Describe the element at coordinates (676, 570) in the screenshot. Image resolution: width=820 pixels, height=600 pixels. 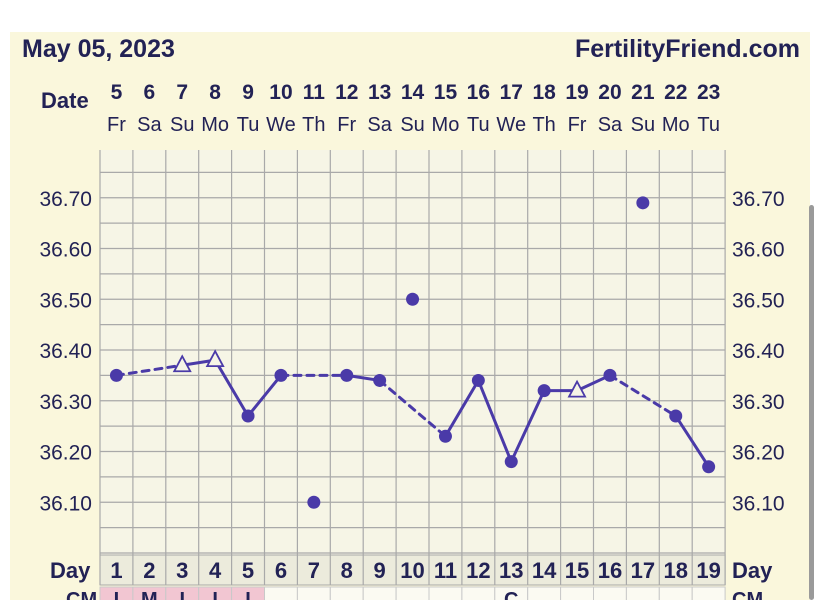
I see `cycle-day-label: 18` at that location.